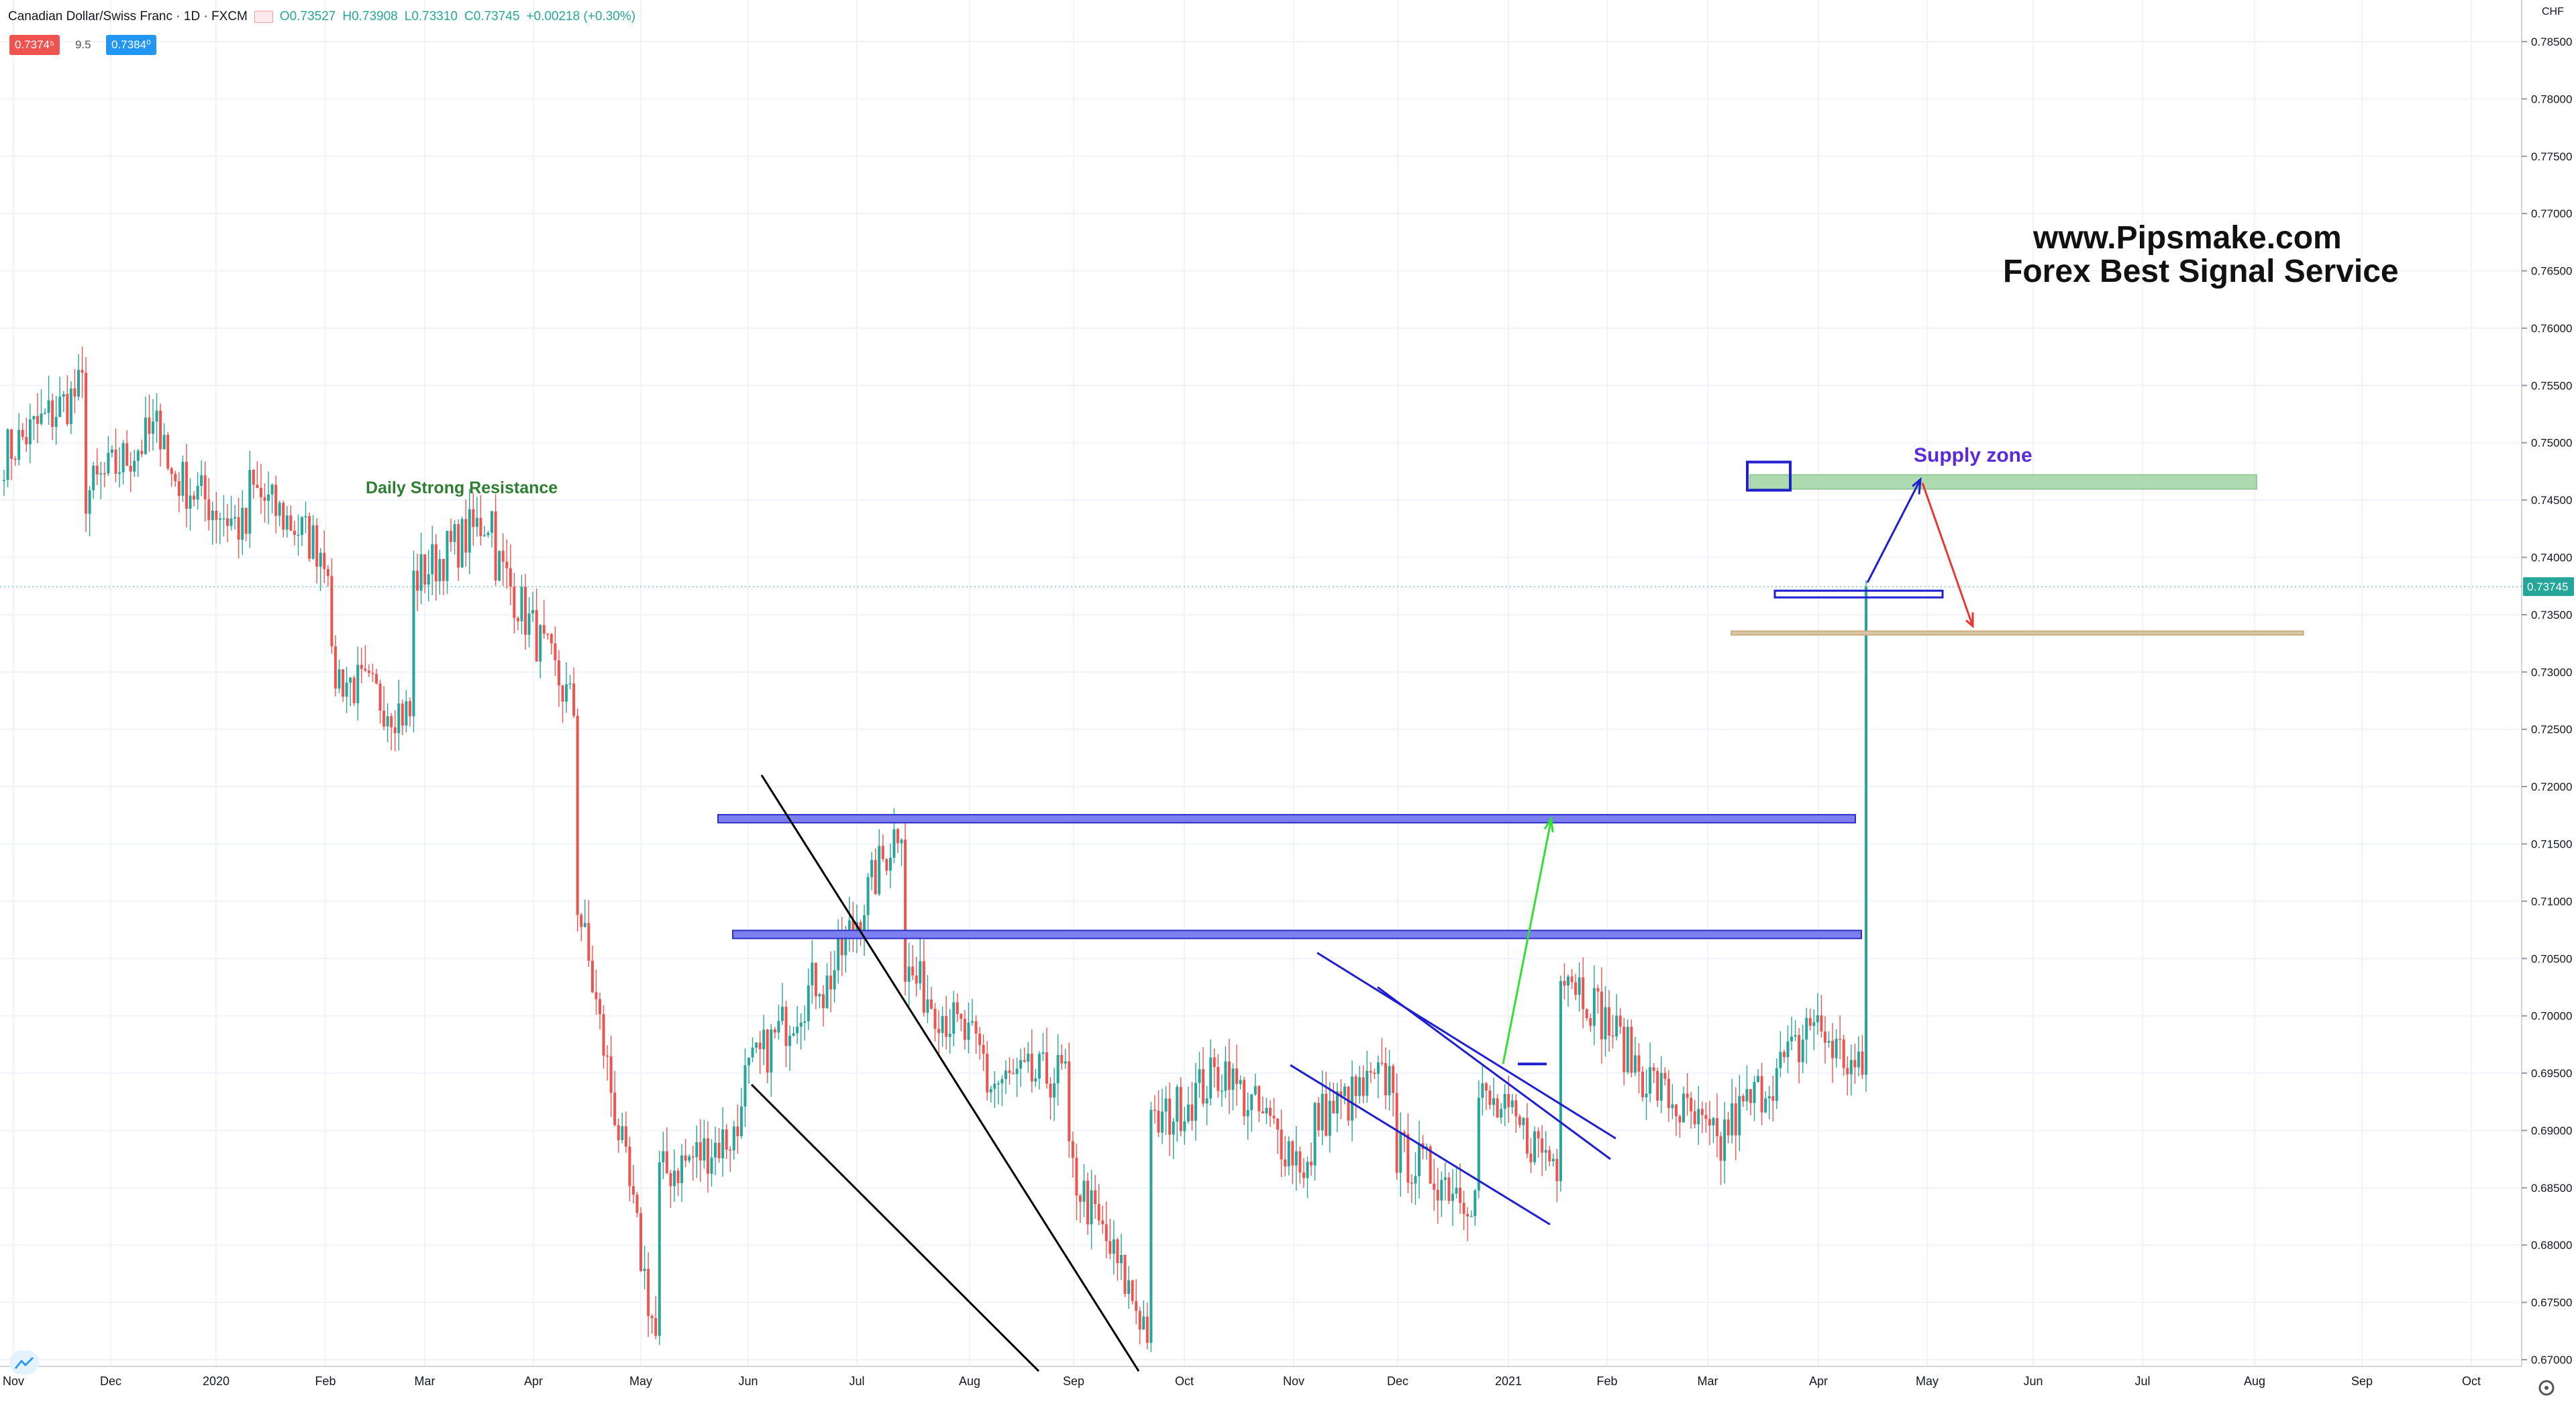 The width and height of the screenshot is (2576, 1408). I want to click on buy-button: 0.7384⁰, so click(131, 45).